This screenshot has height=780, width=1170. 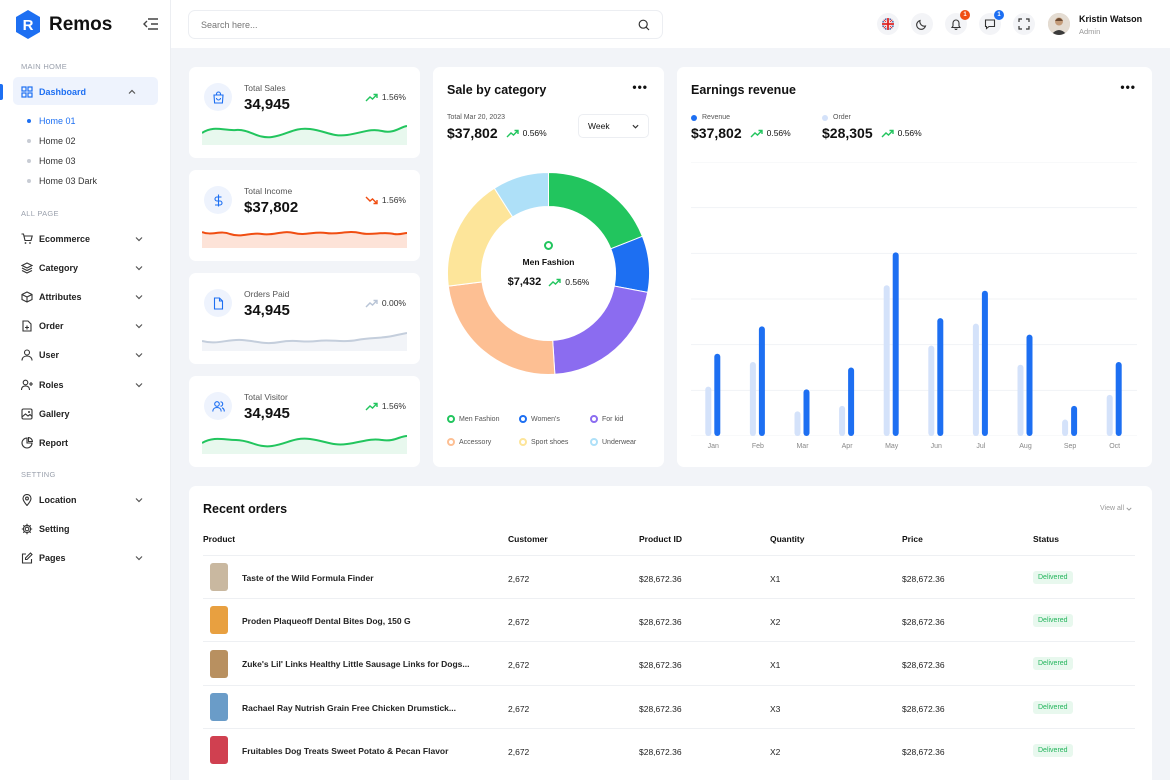 I want to click on period-select: Week, so click(x=613, y=126).